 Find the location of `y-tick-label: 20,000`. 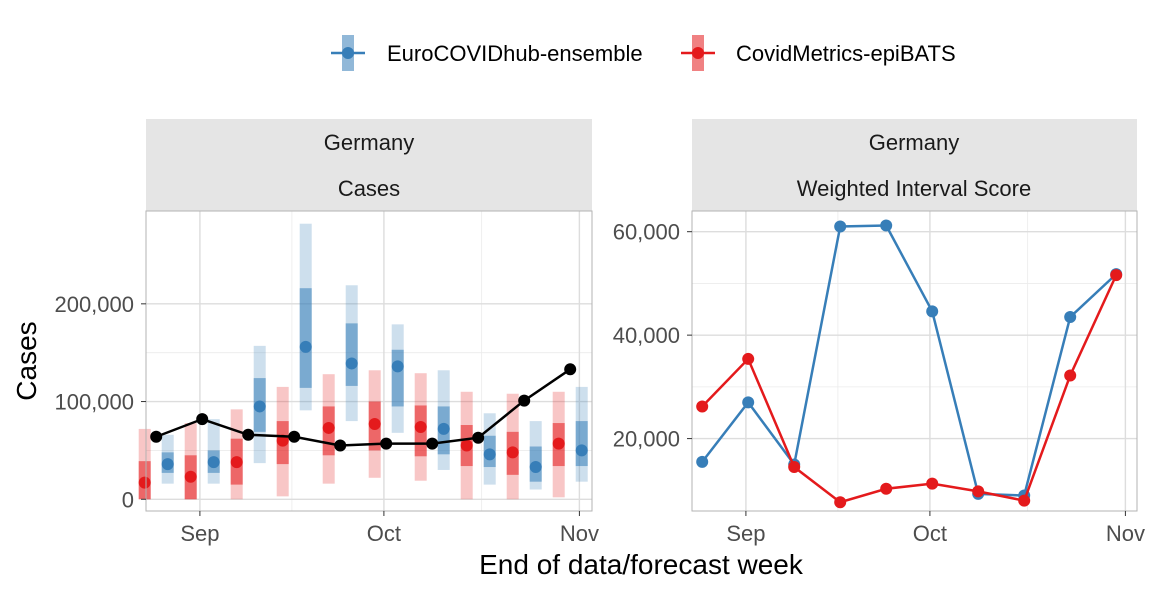

y-tick-label: 20,000 is located at coordinates (646, 439).